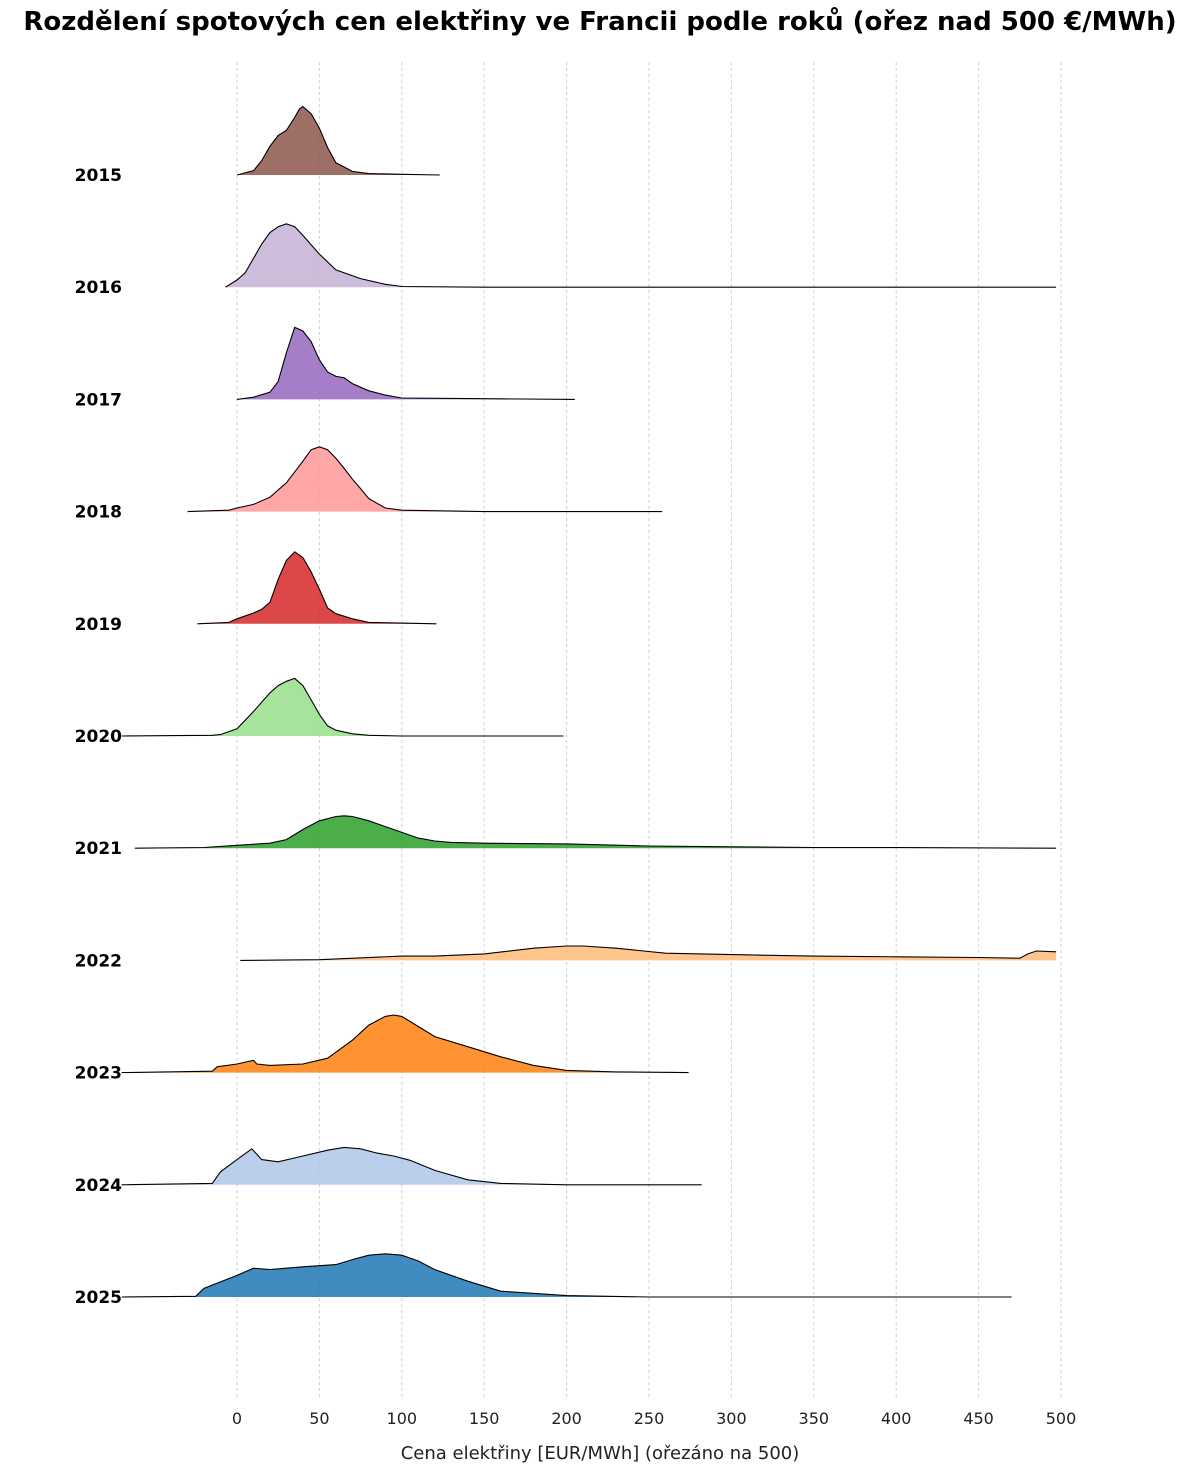  Describe the element at coordinates (978, 1418) in the screenshot. I see `x-tick-label-450: 450` at that location.